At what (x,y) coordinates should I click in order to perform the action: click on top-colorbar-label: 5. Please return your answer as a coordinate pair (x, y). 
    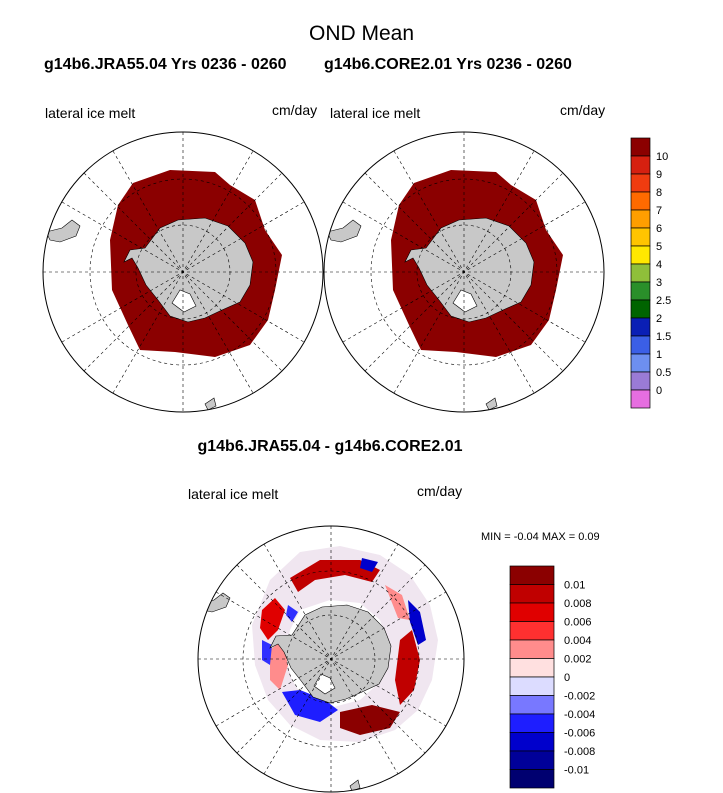
    Looking at the image, I should click on (659, 247).